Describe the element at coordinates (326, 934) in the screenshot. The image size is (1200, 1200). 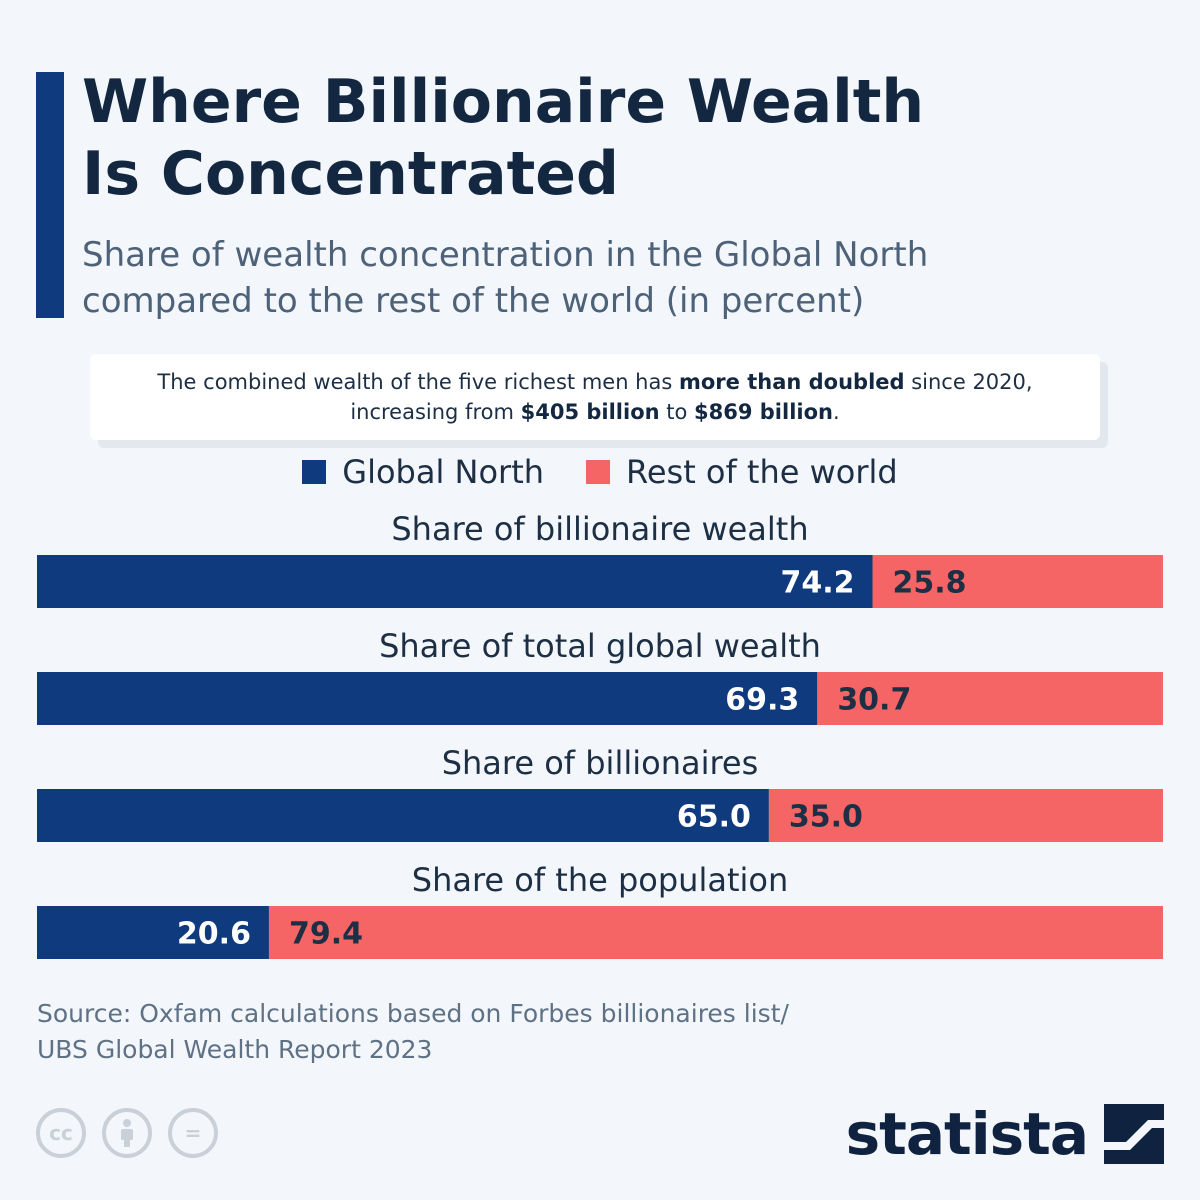
I see `value-label-rest-of-the-world-share-of-the-population: 79.4` at that location.